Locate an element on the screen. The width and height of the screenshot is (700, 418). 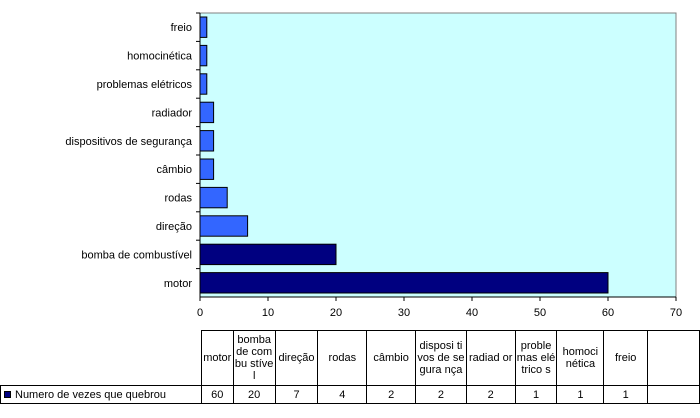
table-value-4: 2 is located at coordinates (391, 394).